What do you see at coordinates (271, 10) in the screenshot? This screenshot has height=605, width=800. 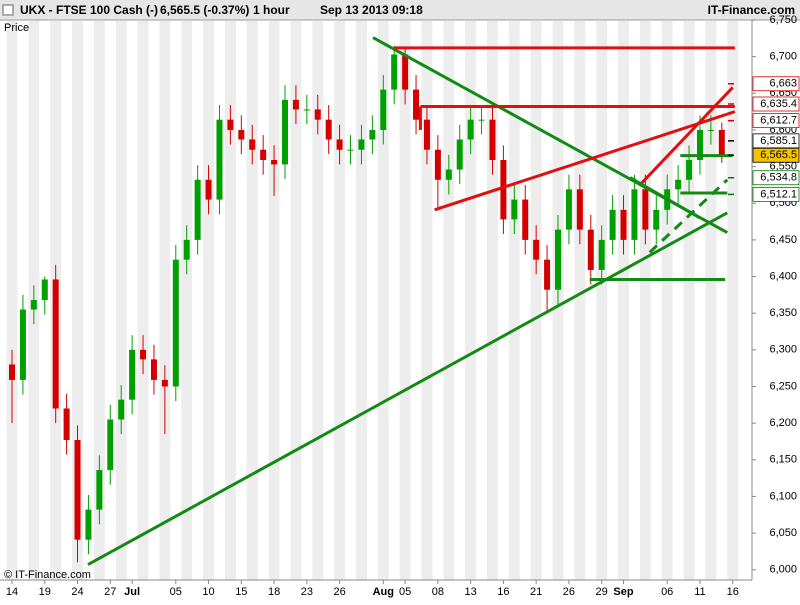 I see `header-interval: 1 hour` at bounding box center [271, 10].